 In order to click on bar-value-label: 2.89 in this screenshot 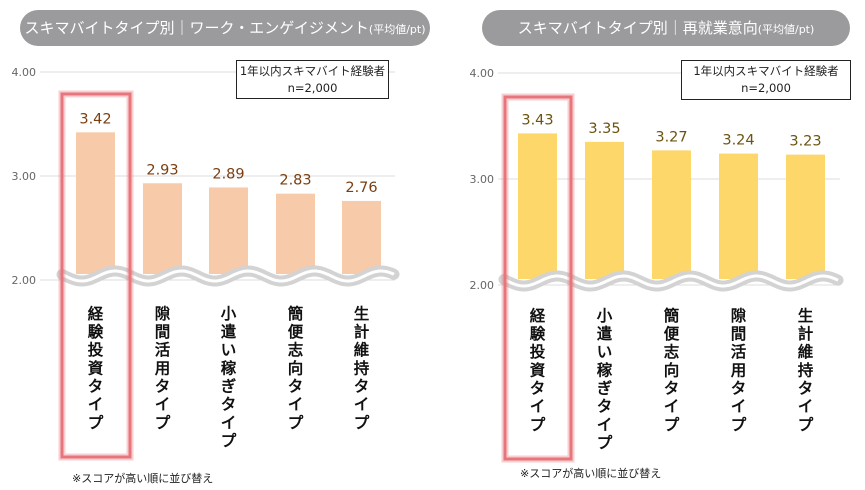, I will do `click(228, 174)`.